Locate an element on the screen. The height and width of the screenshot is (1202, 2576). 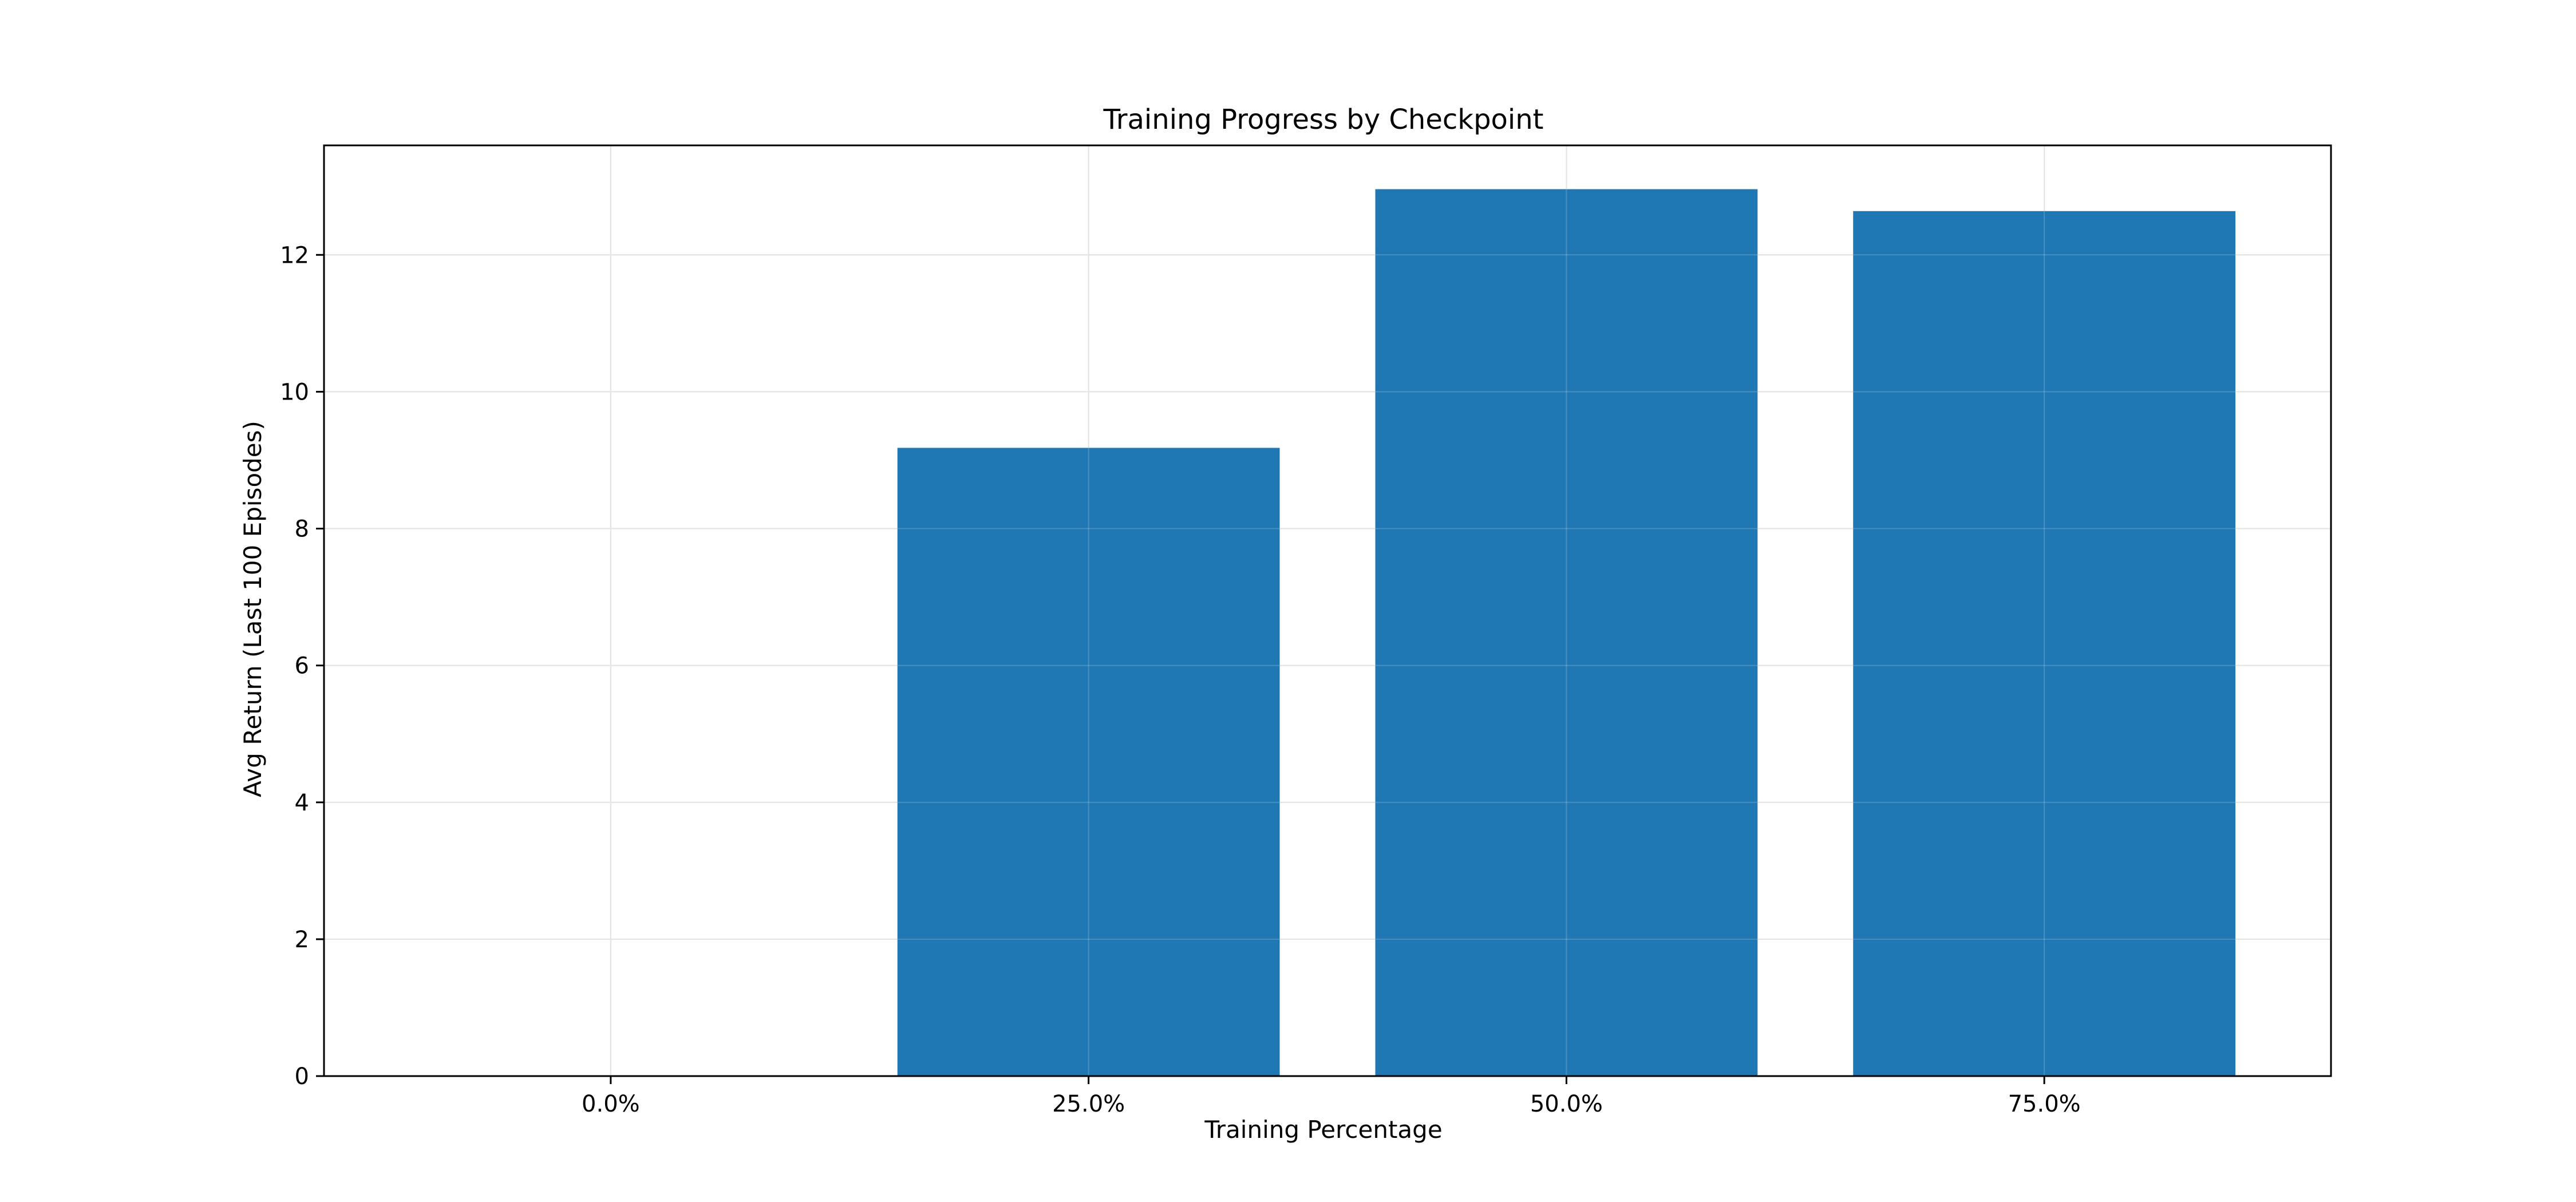
y-tick-label: 0 is located at coordinates (302, 1076).